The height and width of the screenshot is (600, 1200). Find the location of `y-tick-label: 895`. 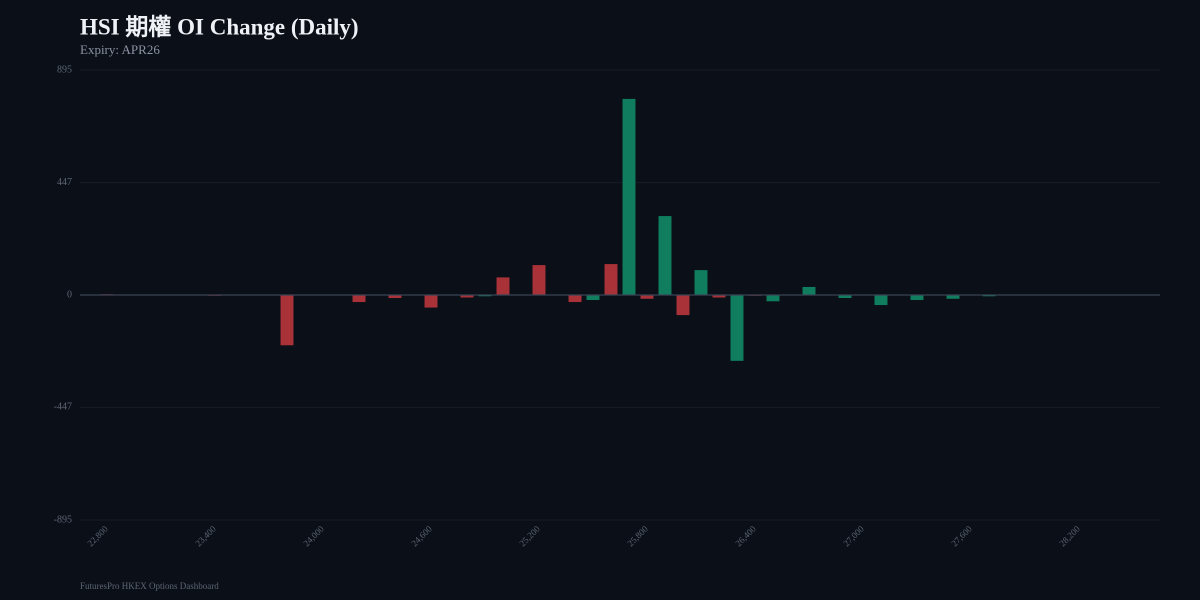

y-tick-label: 895 is located at coordinates (64, 69).